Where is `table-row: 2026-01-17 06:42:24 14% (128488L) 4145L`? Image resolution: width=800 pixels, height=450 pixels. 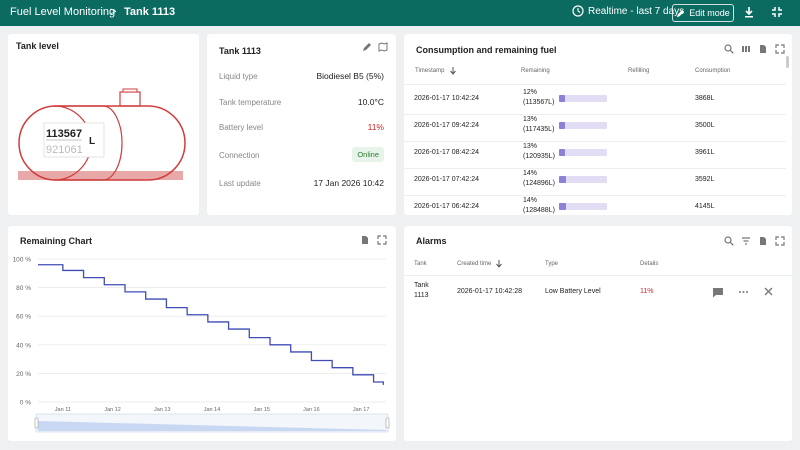 table-row: 2026-01-17 06:42:24 14% (128488L) 4145L is located at coordinates (595, 205).